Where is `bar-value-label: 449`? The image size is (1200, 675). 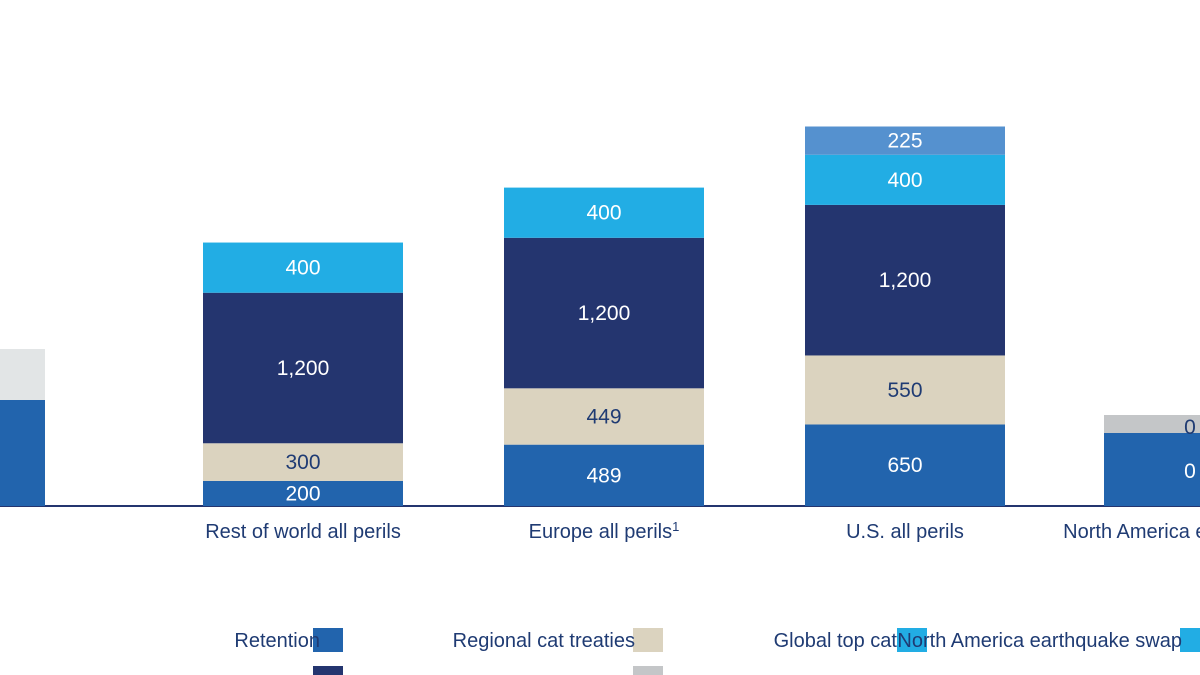 bar-value-label: 449 is located at coordinates (603, 416).